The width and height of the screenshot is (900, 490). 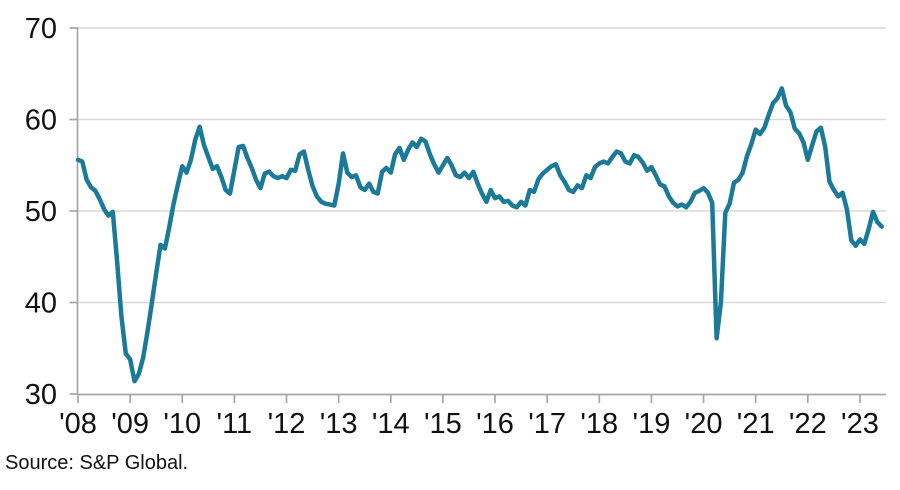 I want to click on x-axis-label-16: '16, so click(x=495, y=424).